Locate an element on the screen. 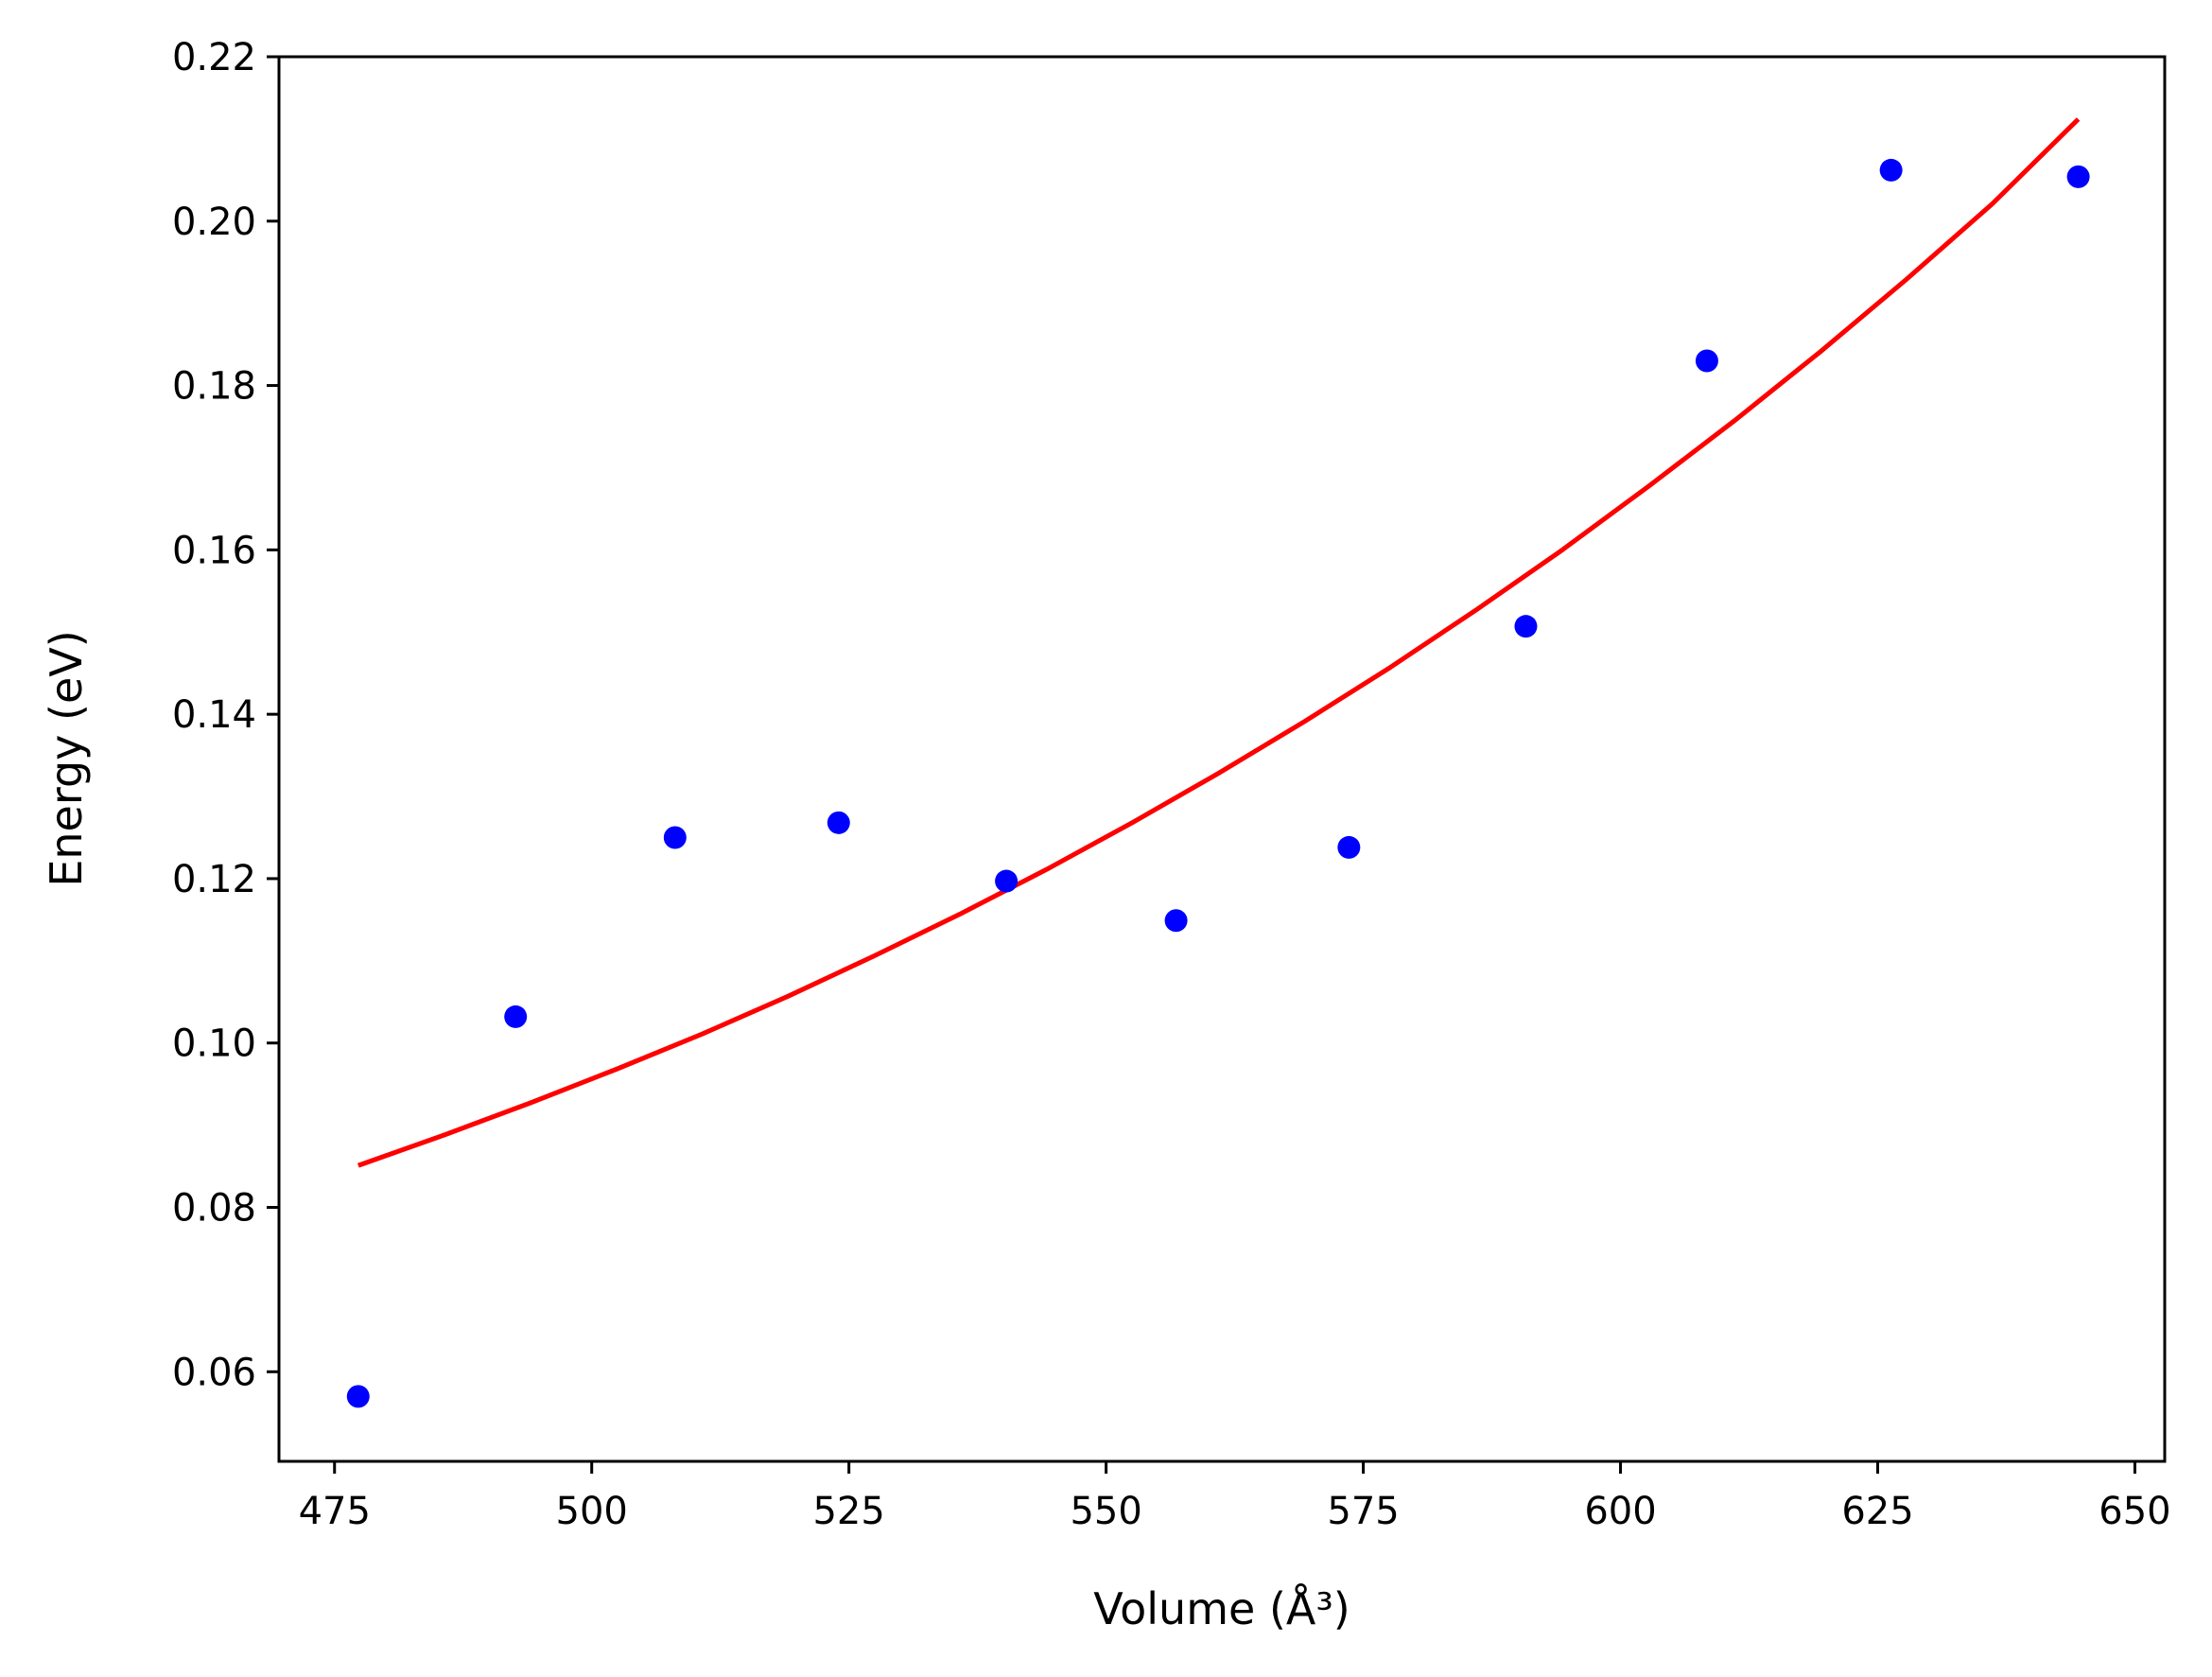 This screenshot has width=2212, height=1677. y-tick-label: 0.16 is located at coordinates (214, 550).